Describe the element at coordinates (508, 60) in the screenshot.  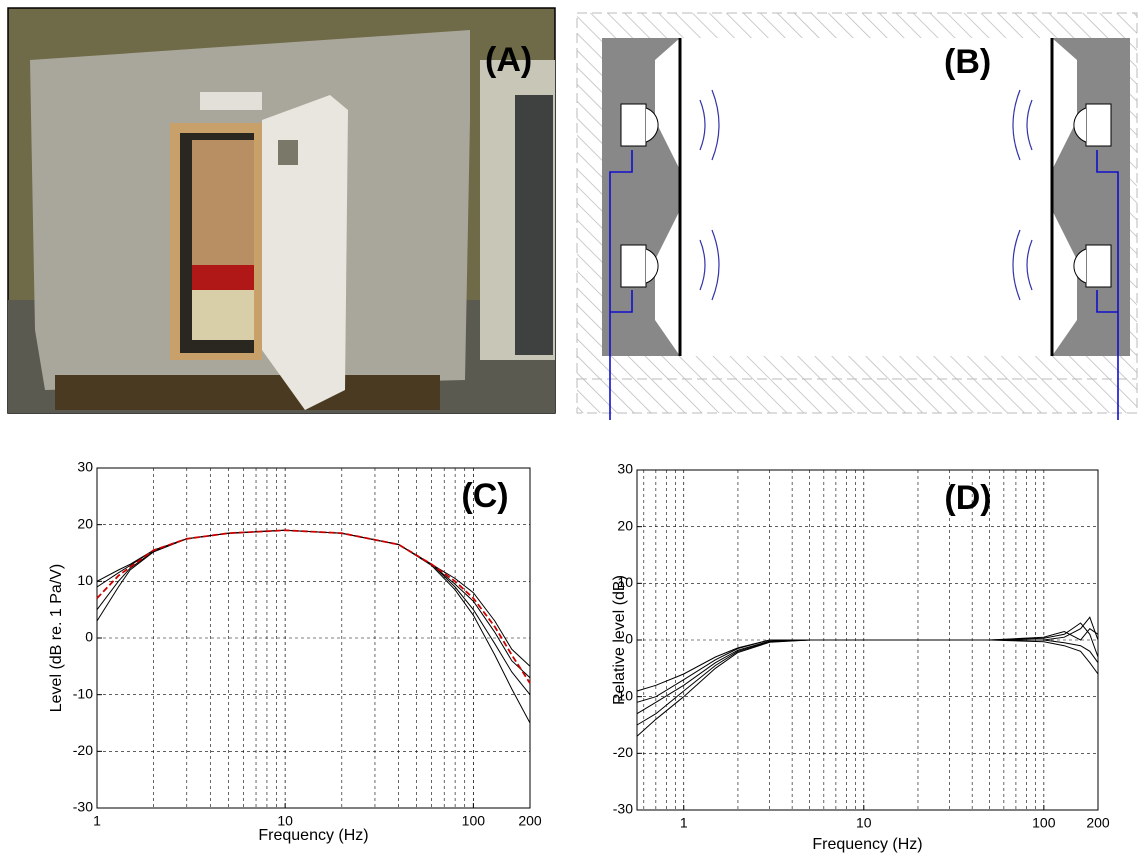
I see `panel-label: (A)` at that location.